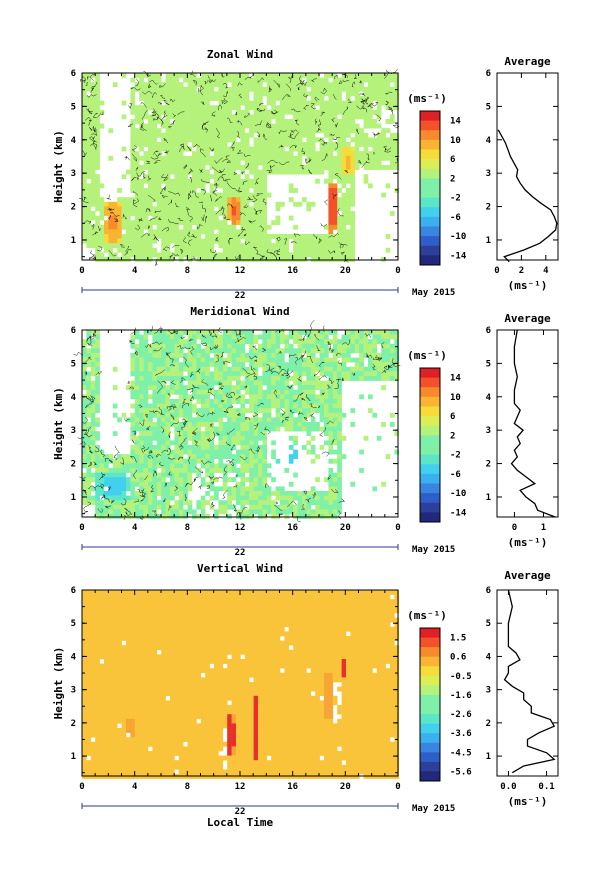 This screenshot has height=873, width=610. Describe the element at coordinates (430, 188) in the screenshot. I see `colorbar-frame` at that location.